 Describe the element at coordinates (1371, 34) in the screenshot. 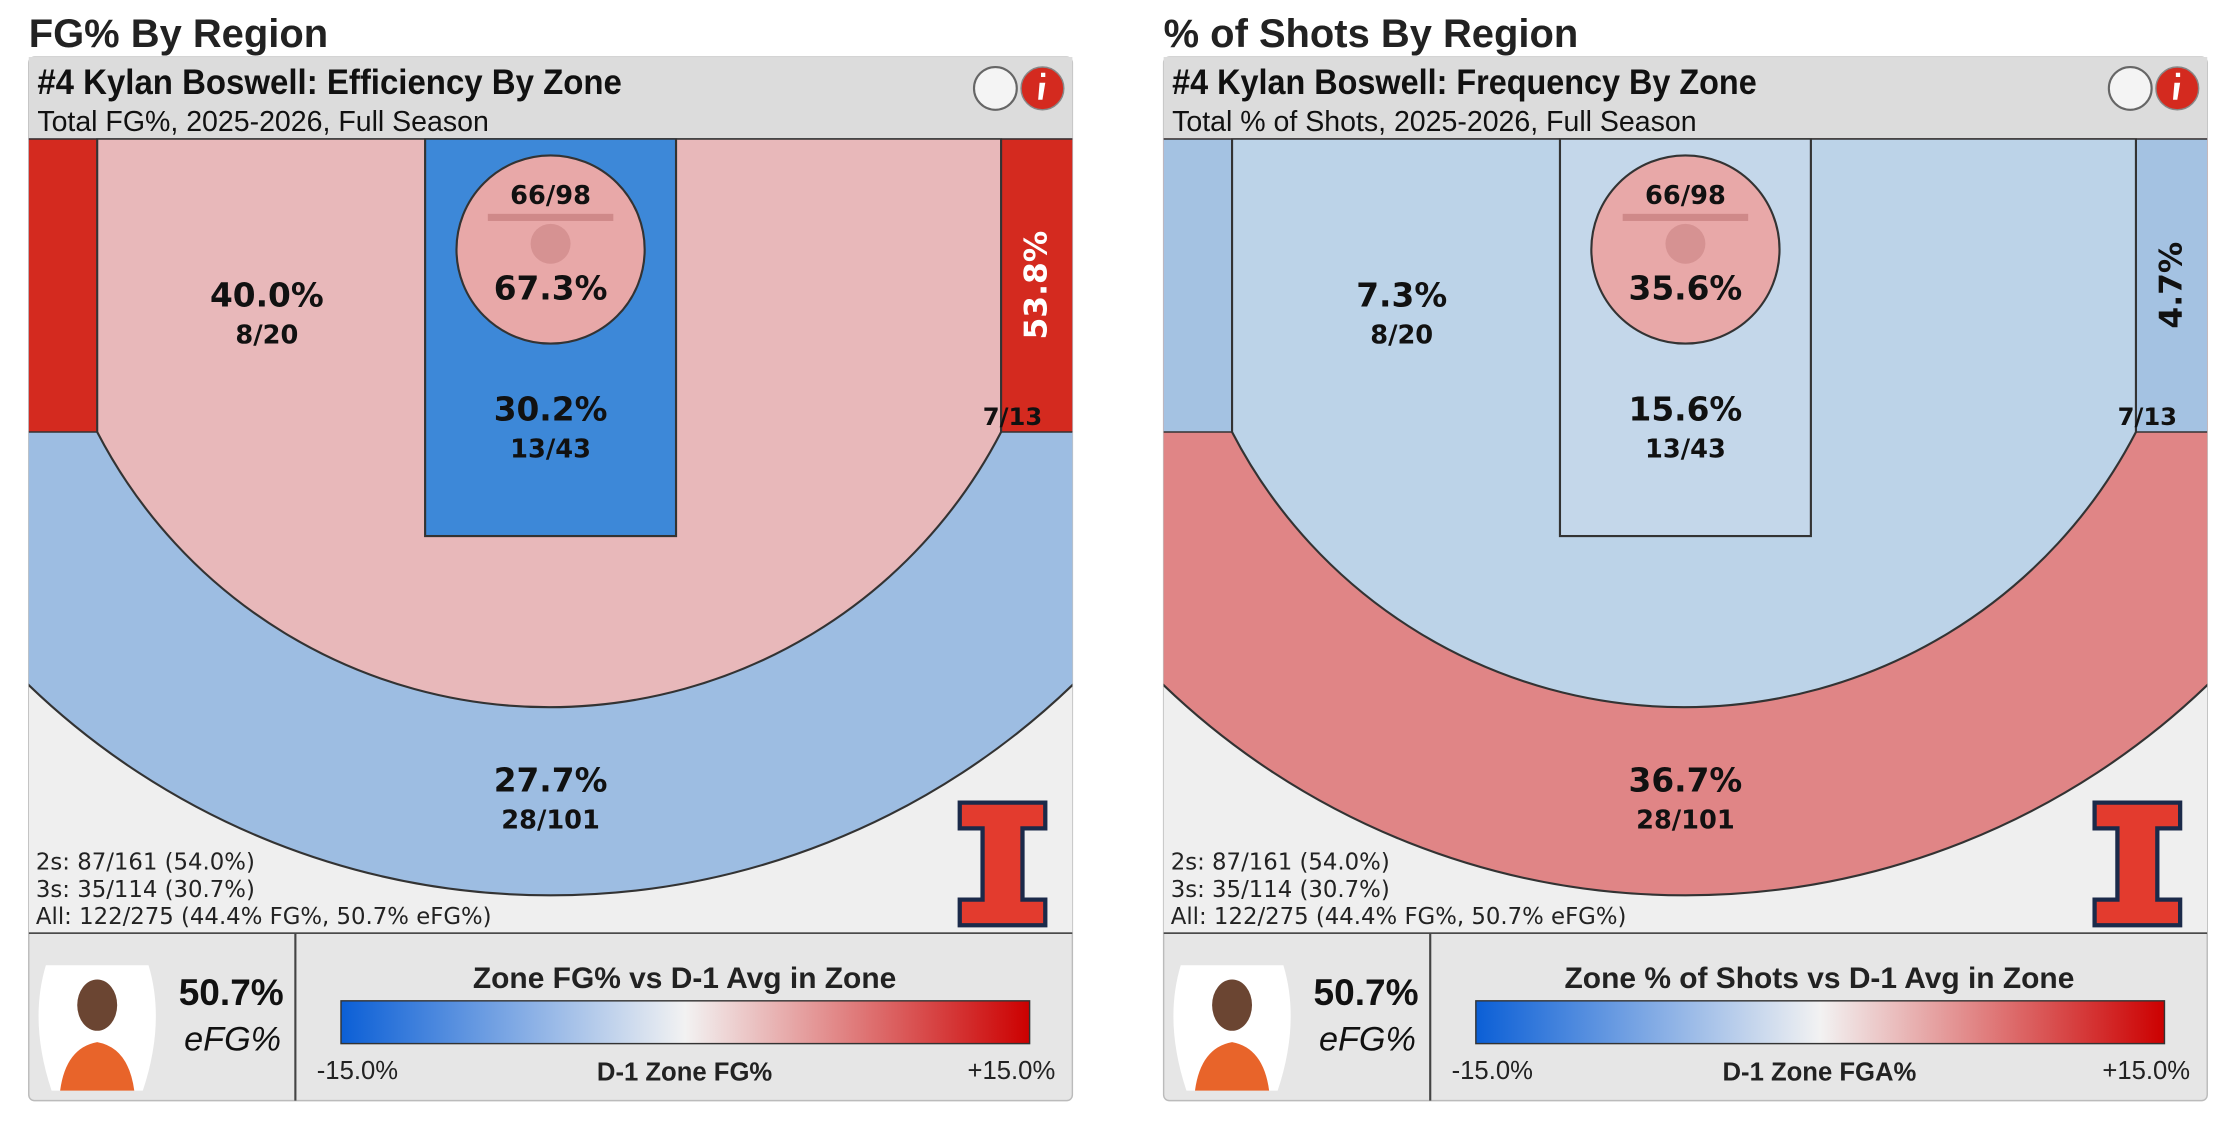

I see `section-title: % of Shots By Region` at that location.